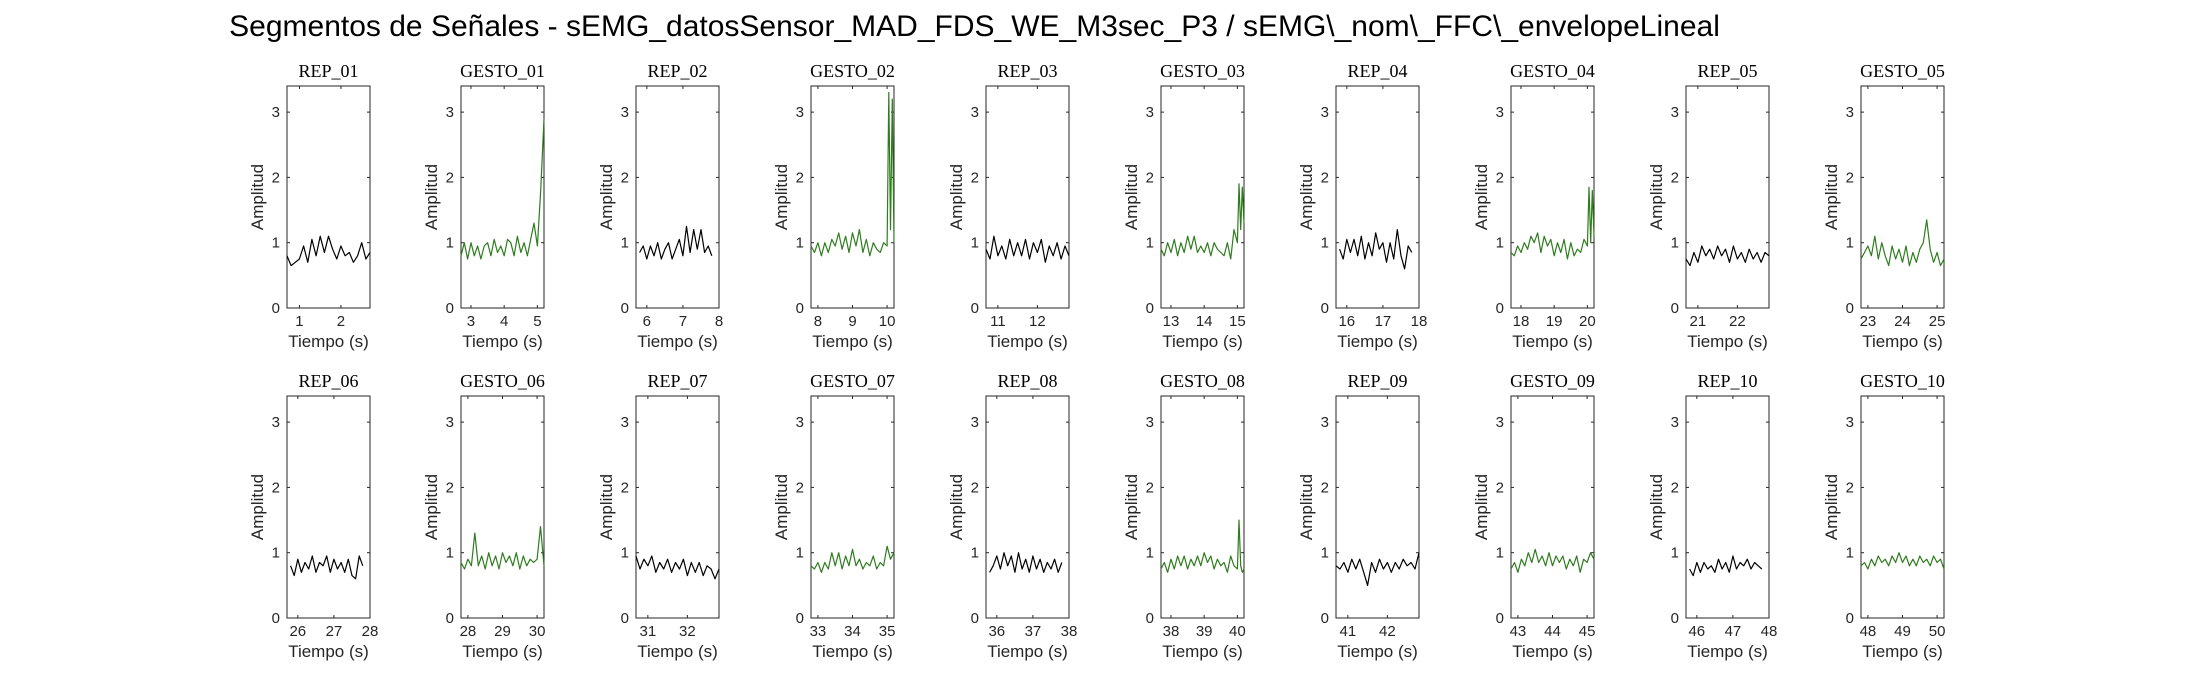  I want to click on x-tick-label: 49, so click(1902, 631).